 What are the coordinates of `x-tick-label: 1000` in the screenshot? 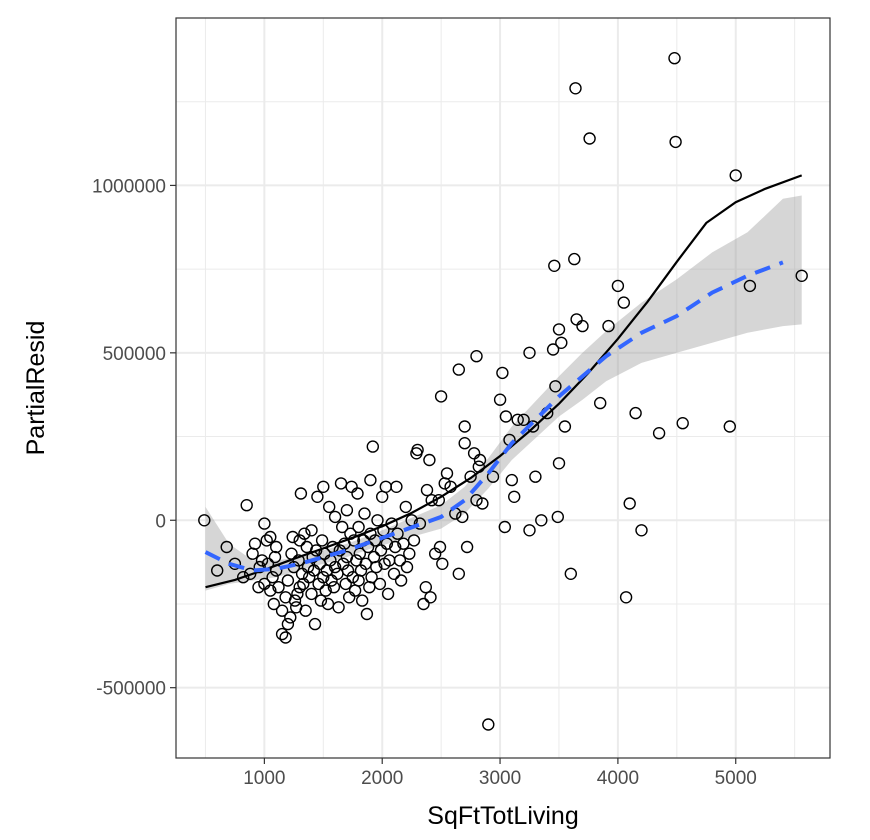 It's located at (264, 778).